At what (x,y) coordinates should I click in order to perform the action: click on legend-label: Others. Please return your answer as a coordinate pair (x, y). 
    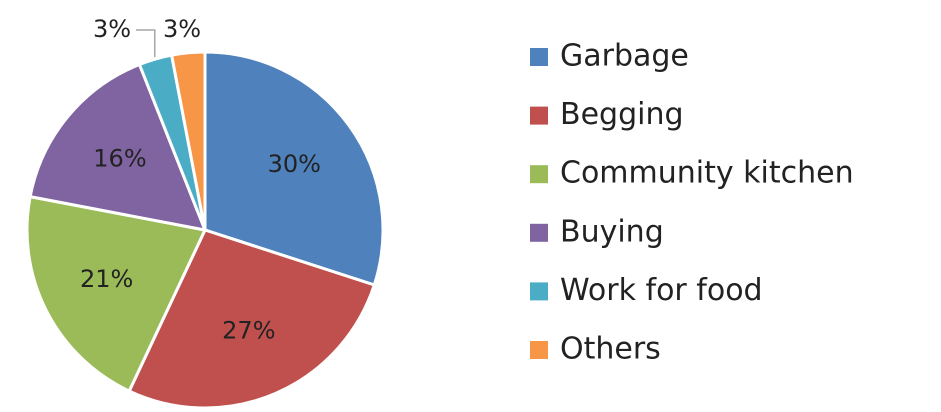
    Looking at the image, I should click on (610, 349).